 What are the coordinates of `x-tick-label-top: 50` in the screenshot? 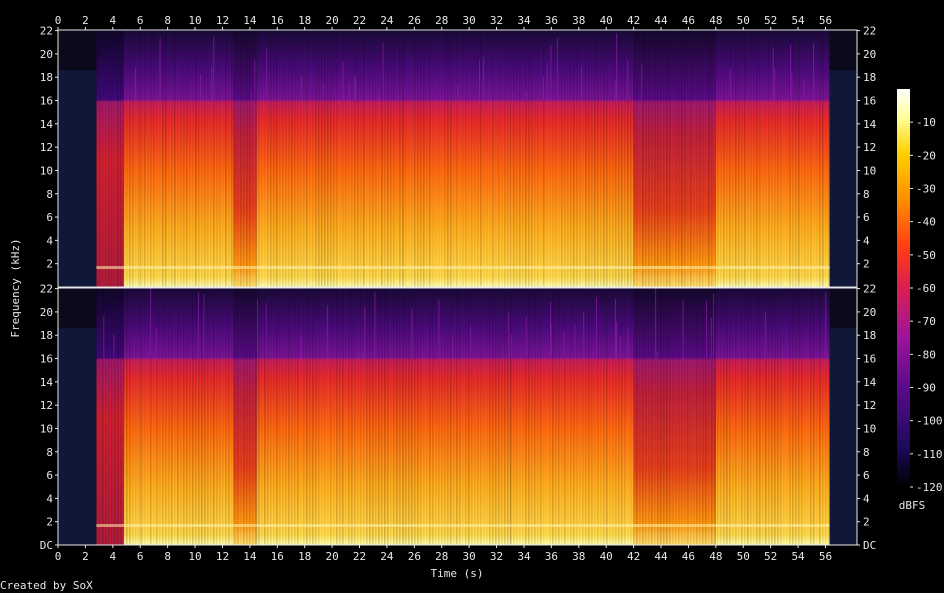 It's located at (743, 20).